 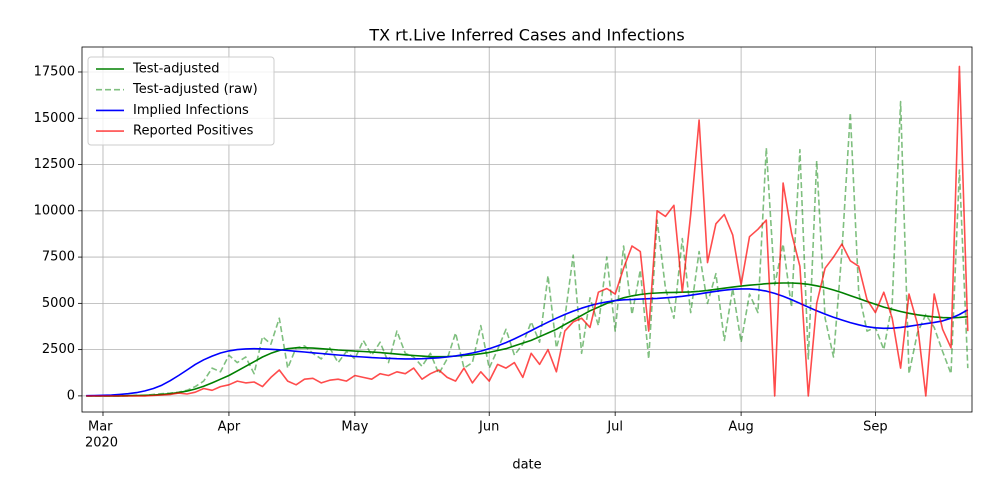 What do you see at coordinates (875, 427) in the screenshot?
I see `x-tick-label: Sep` at bounding box center [875, 427].